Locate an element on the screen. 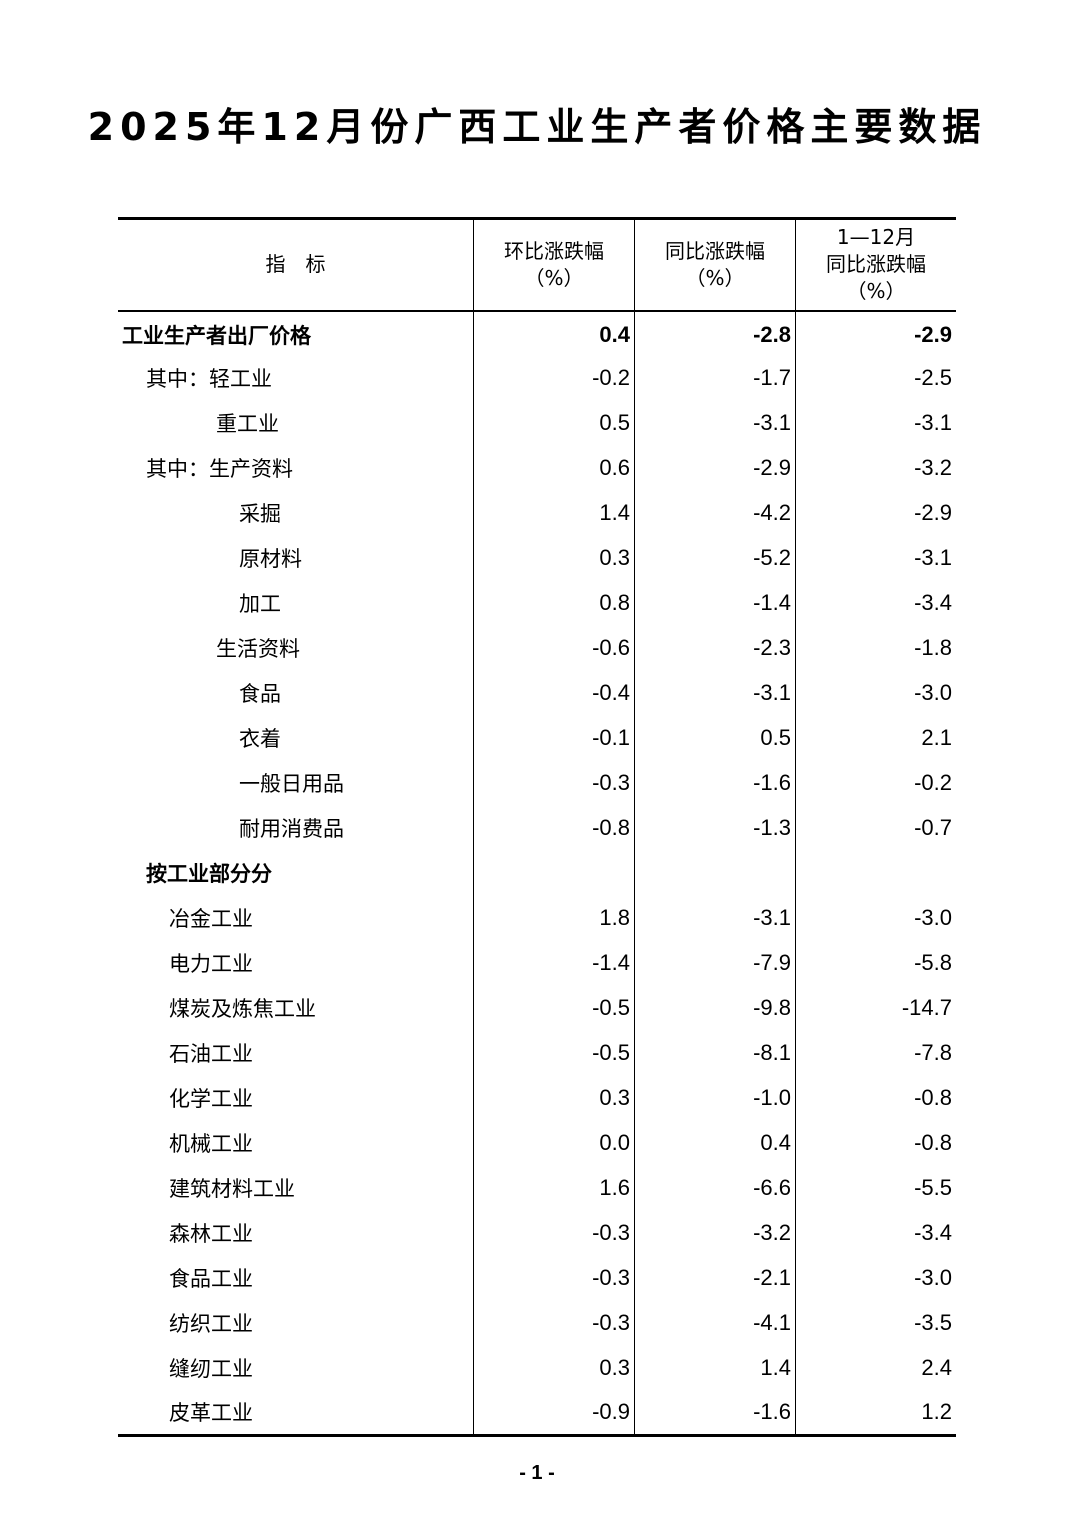 Image resolution: width=1074 pixels, height=1519 pixels. mom-value: 0.4 is located at coordinates (554, 333).